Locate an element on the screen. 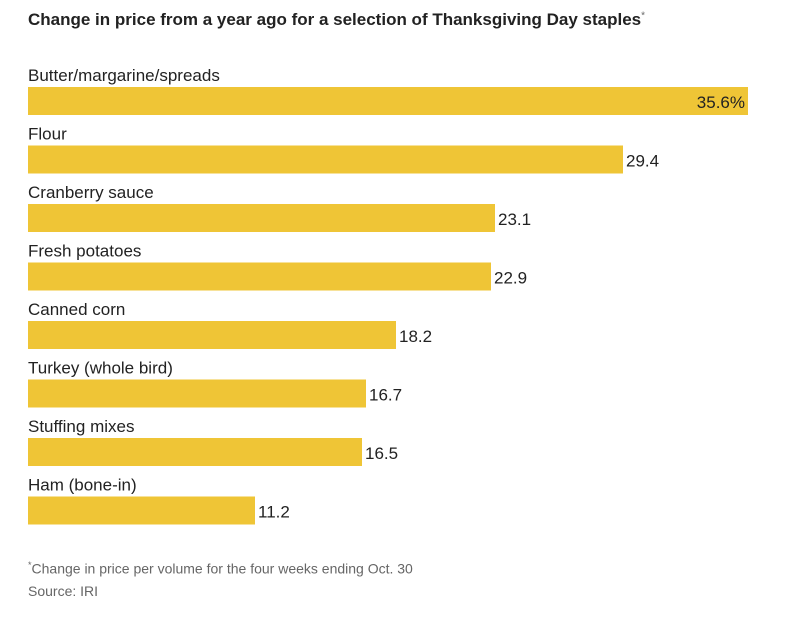 This screenshot has height=631, width=790. category-label: Ham (bone-in) is located at coordinates (82, 485).